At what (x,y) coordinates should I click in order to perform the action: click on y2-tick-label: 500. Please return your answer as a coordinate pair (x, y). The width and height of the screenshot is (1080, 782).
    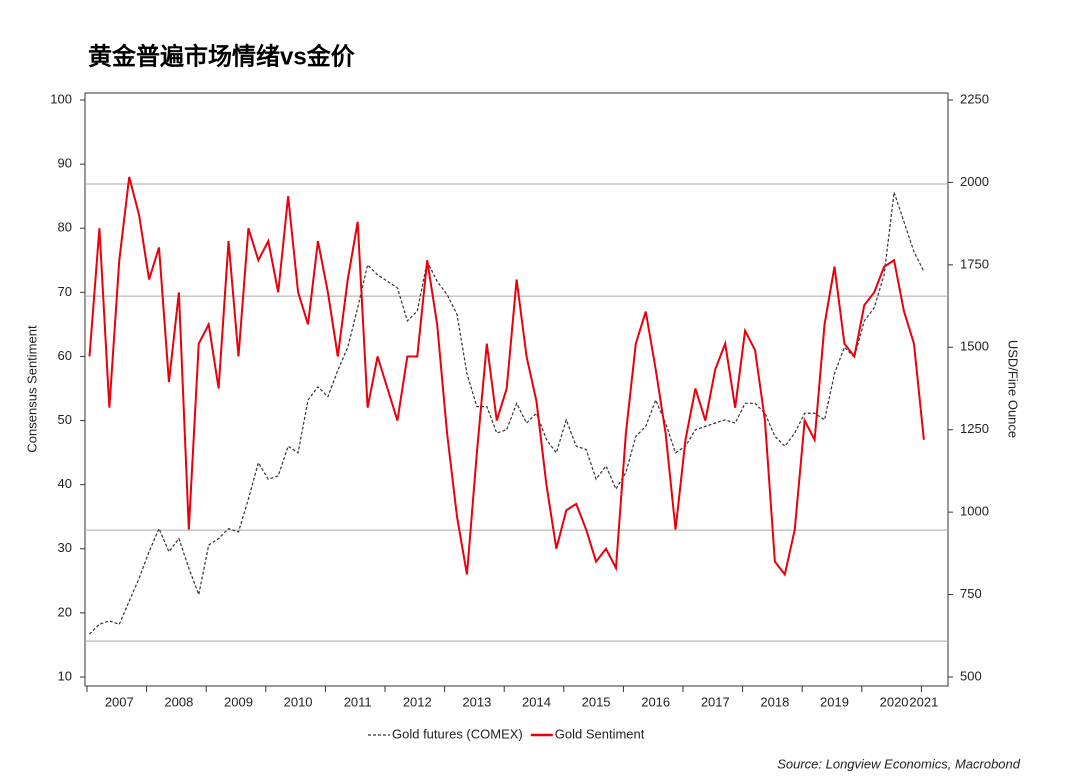
    Looking at the image, I should click on (971, 675).